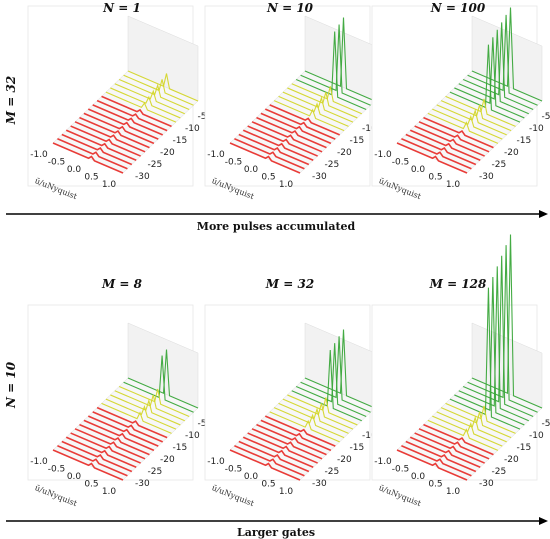 This screenshot has width=550, height=539. What do you see at coordinates (11, 385) in the screenshot?
I see `row-label-bottom: N = 10` at bounding box center [11, 385].